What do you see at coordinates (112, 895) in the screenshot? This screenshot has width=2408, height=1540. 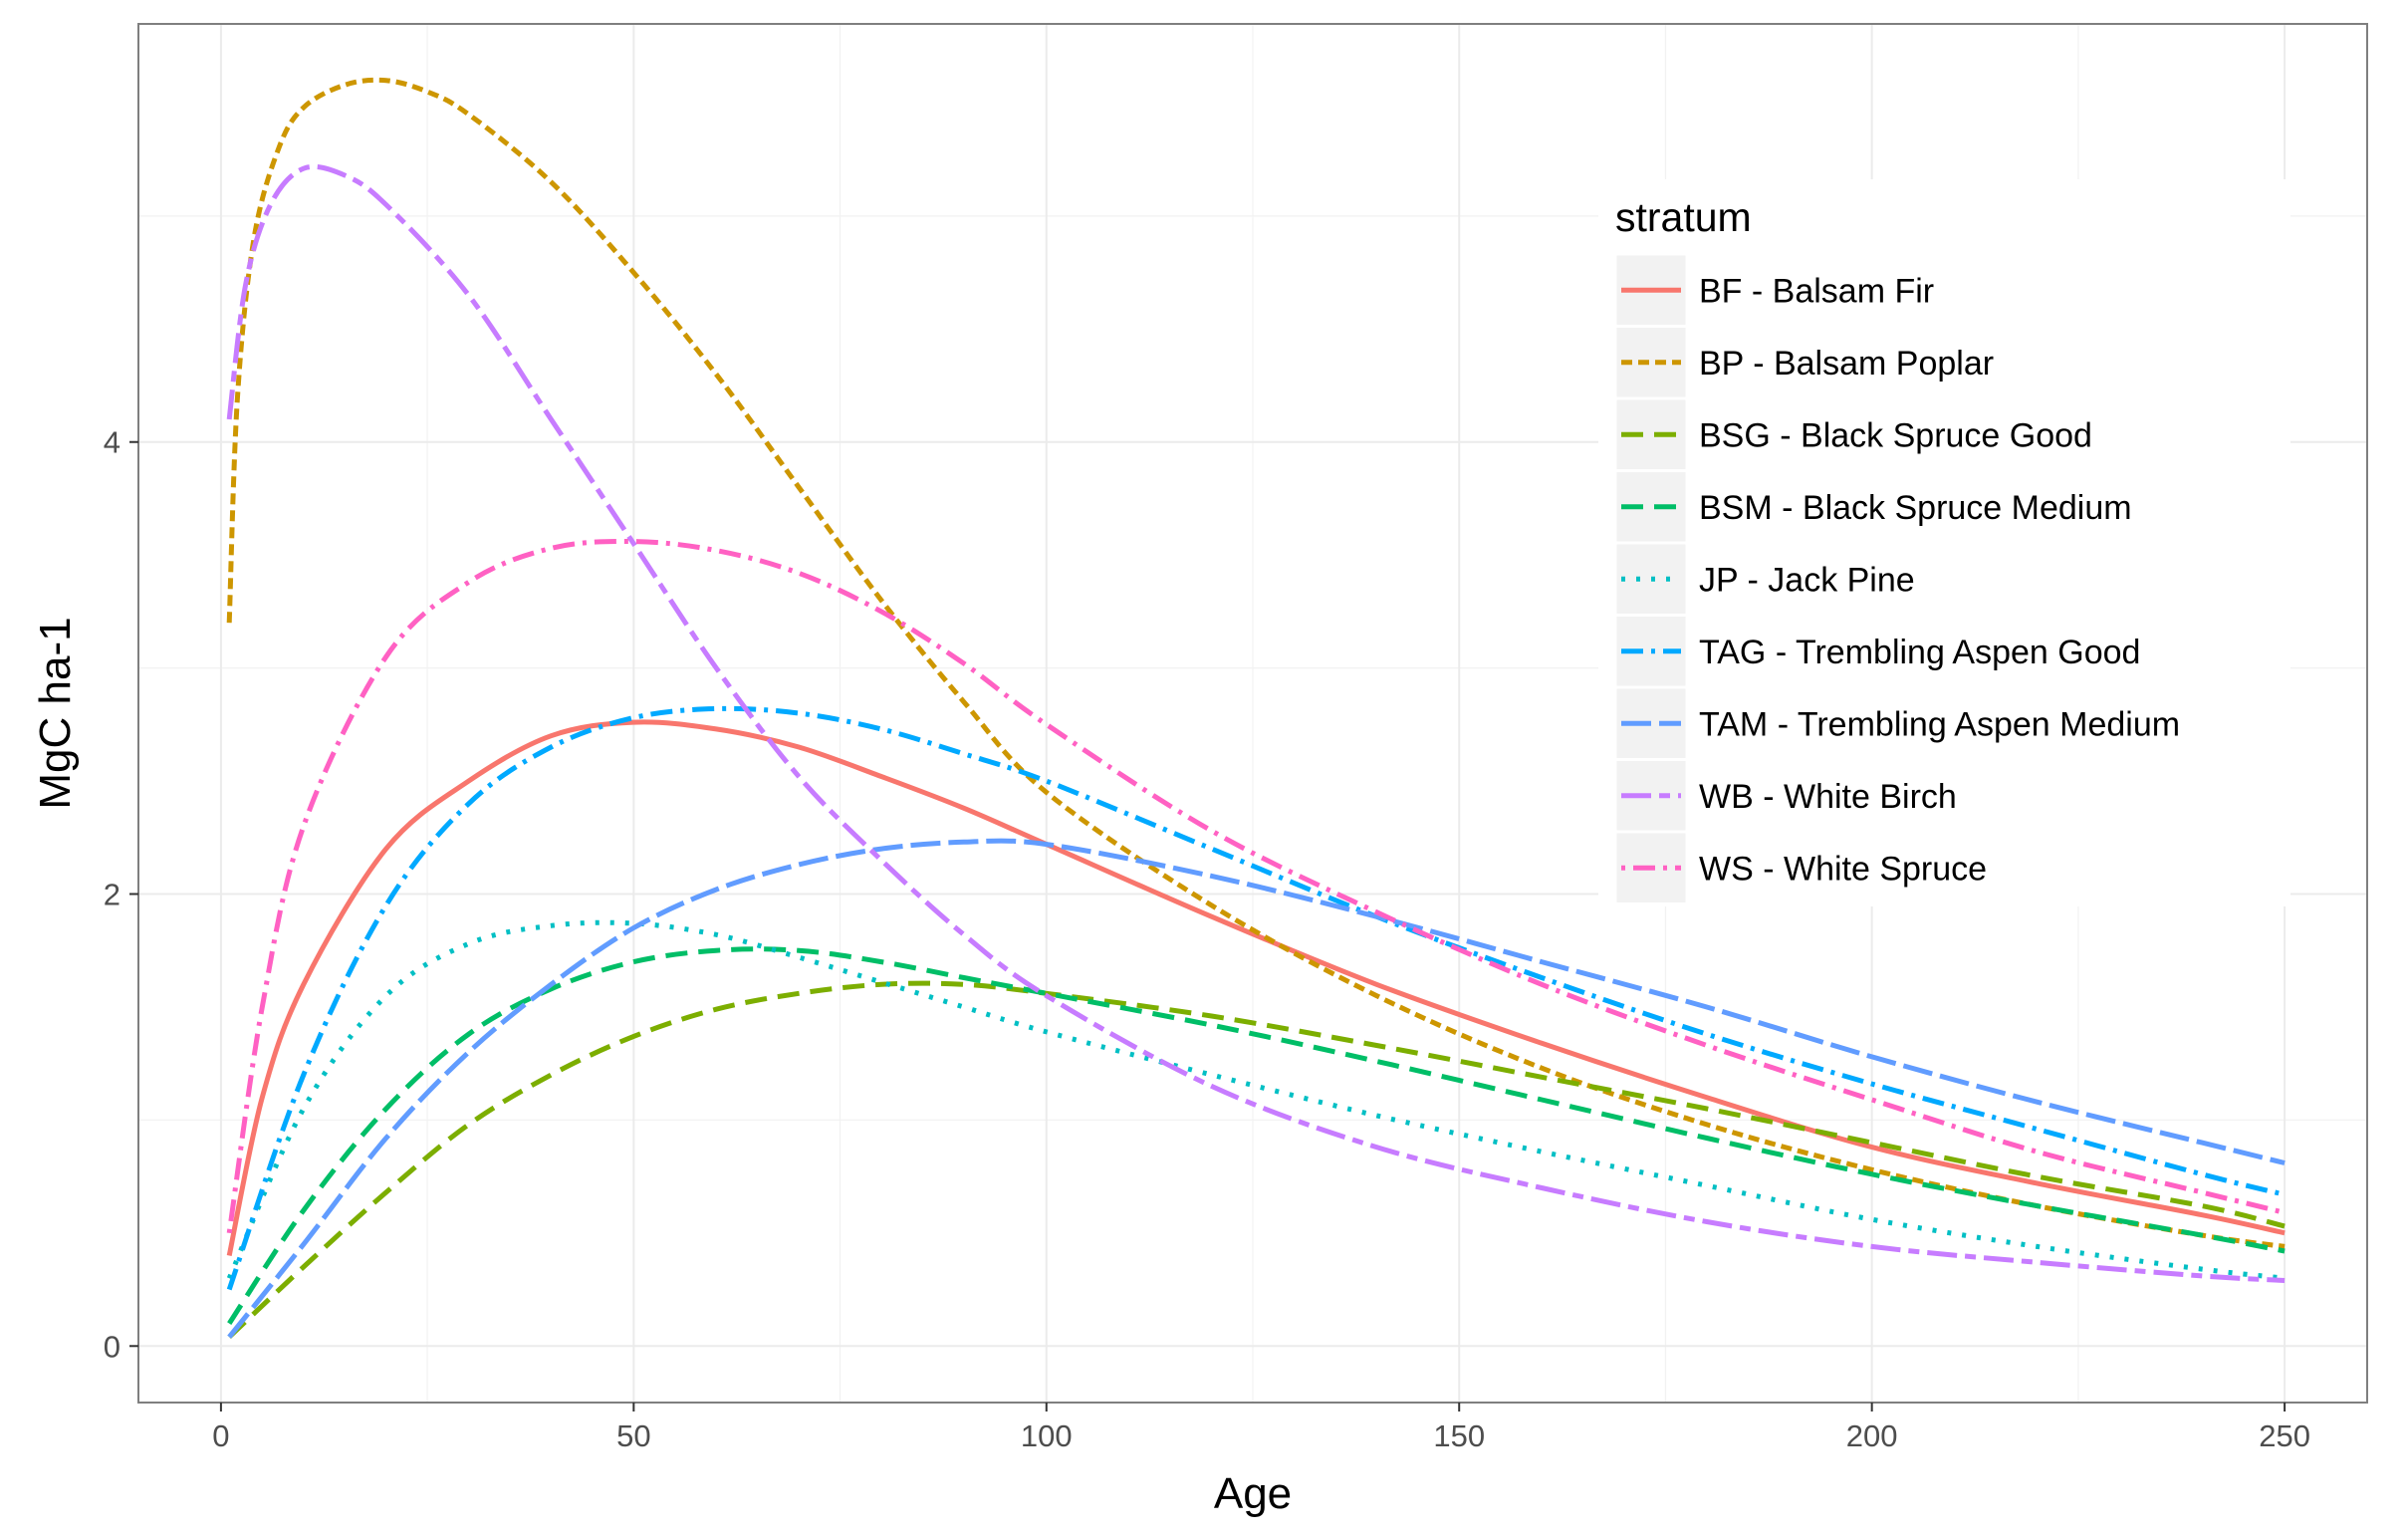 I see `y-tick-label: 2` at bounding box center [112, 895].